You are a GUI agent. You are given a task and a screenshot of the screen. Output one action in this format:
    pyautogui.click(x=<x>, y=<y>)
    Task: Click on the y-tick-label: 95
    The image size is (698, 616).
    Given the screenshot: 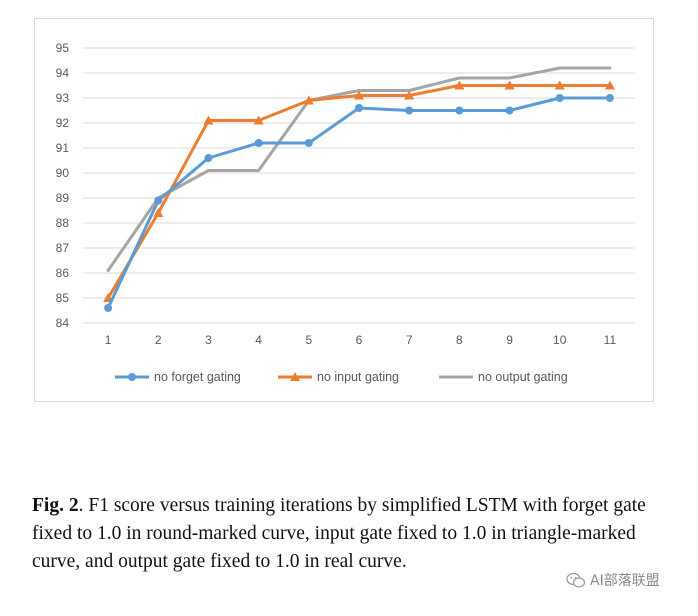 What is the action you would take?
    pyautogui.click(x=63, y=48)
    